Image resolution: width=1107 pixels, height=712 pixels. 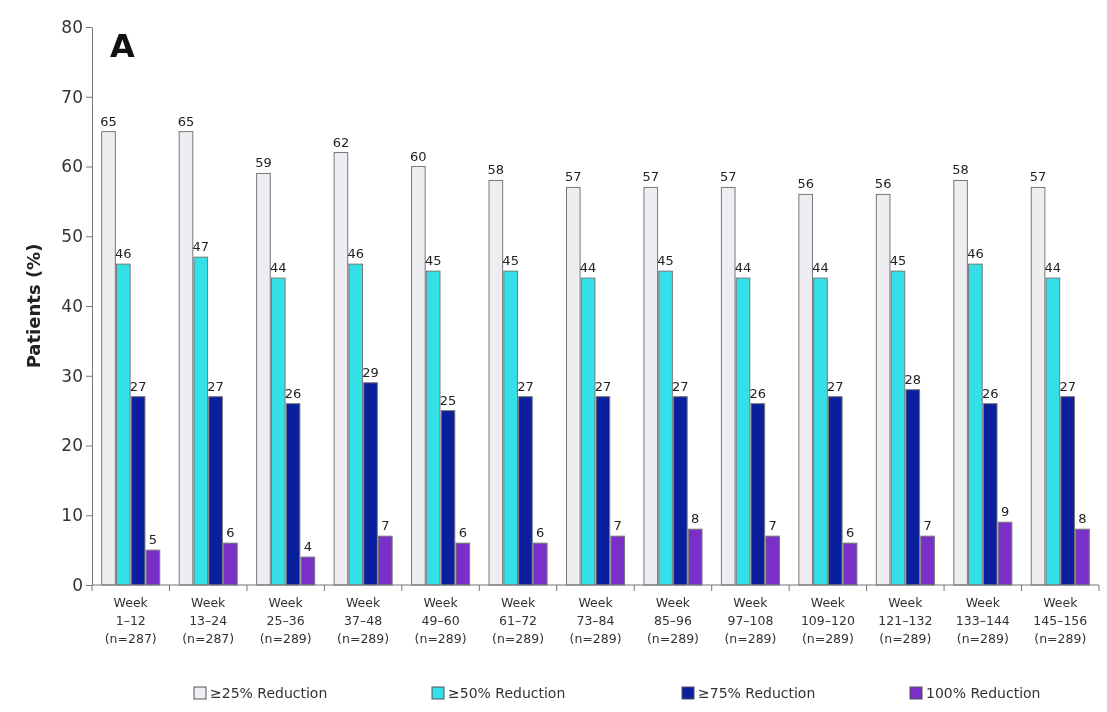 I want to click on x-tick-label: Week 1–12 (n=287), so click(x=130, y=620).